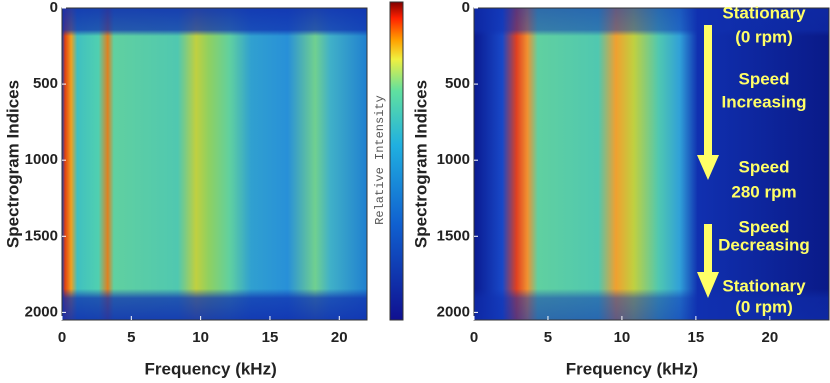 The image size is (830, 383). I want to click on colorbar: Relative Intensity, so click(388, 161).